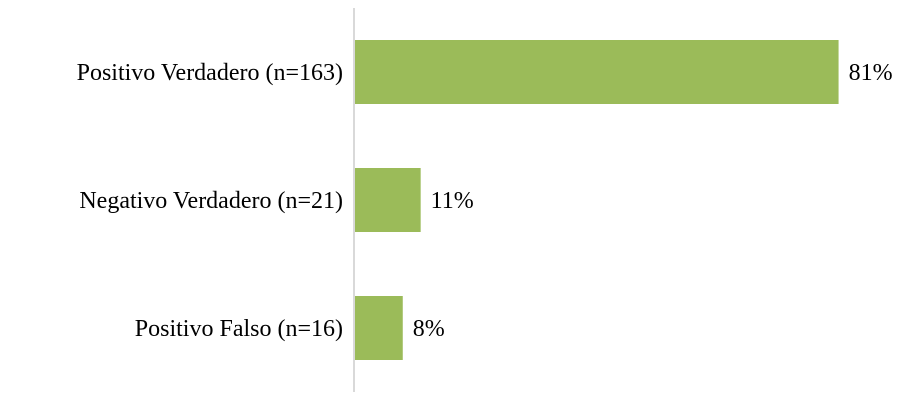  I want to click on category-label: Positivo Falso (n=16), so click(239, 329).